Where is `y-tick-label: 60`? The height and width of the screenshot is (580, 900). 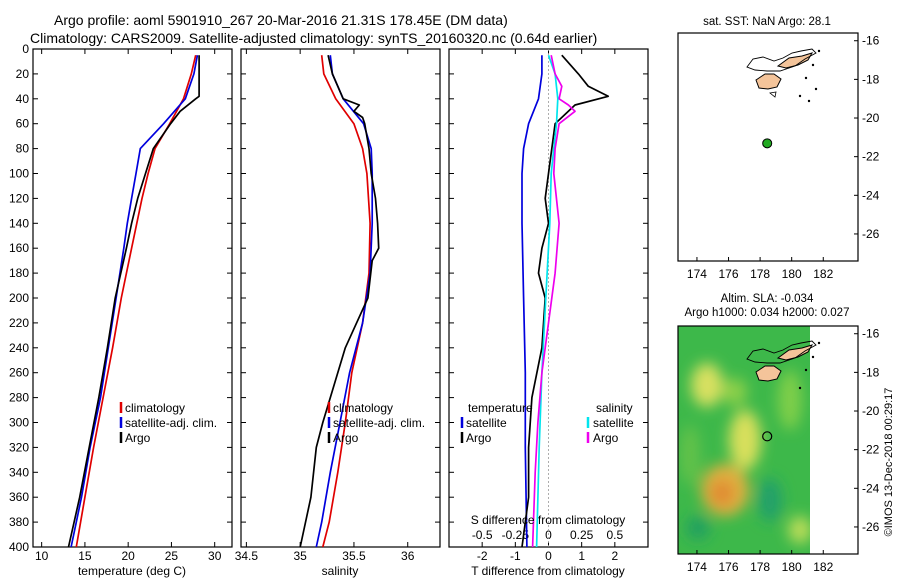
y-tick-label: 60 is located at coordinates (23, 124).